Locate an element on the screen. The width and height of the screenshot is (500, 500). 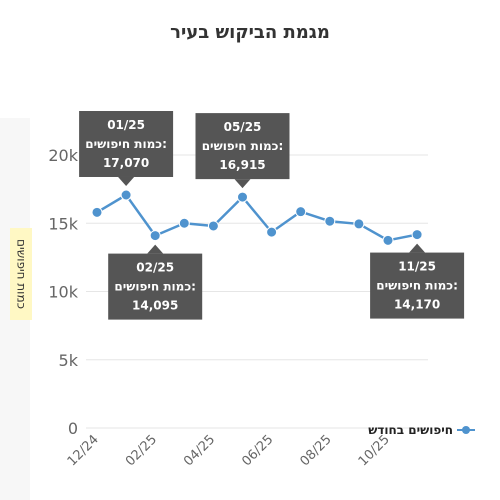
tooltip-value: 16,915 is located at coordinates (242, 165).